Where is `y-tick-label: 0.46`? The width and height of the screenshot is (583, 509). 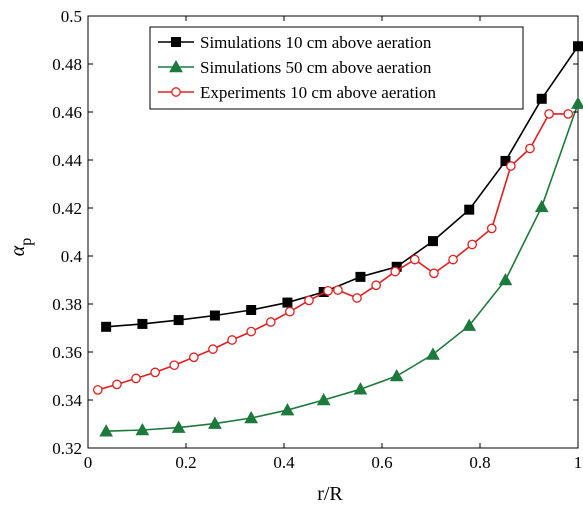
y-tick-label: 0.46 is located at coordinates (67, 112).